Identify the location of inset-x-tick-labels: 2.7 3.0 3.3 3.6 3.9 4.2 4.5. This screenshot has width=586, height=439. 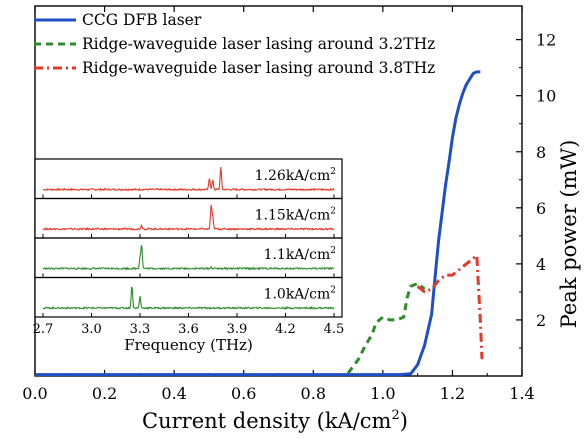
(189, 329).